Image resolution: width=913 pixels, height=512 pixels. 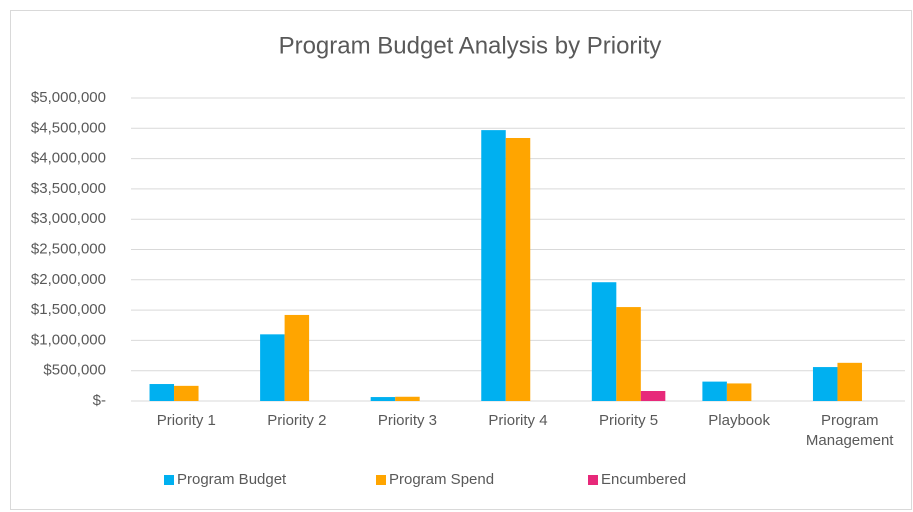 What do you see at coordinates (68, 127) in the screenshot?
I see `y-tick-label: $4,500,000` at bounding box center [68, 127].